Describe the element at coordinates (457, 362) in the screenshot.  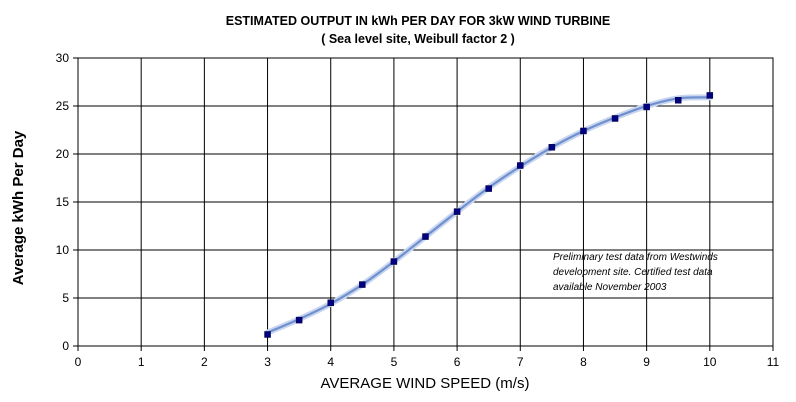
I see `x-tick-label: 6` at that location.